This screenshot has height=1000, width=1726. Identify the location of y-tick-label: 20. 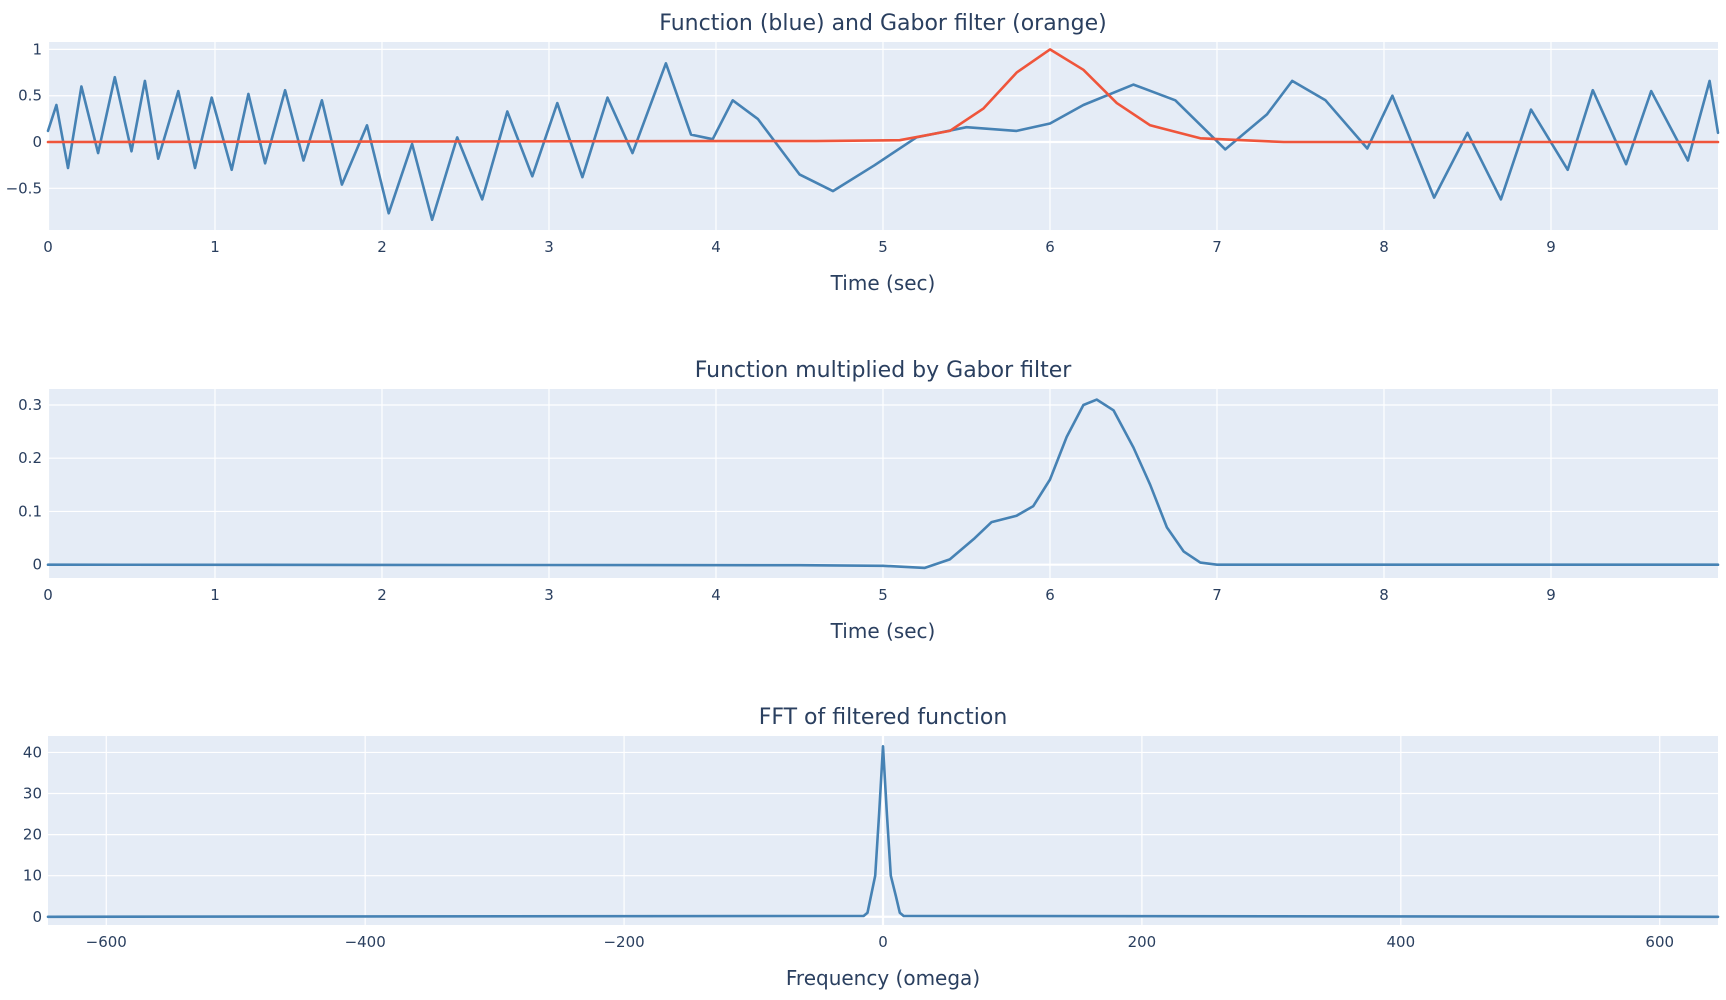
(32, 835).